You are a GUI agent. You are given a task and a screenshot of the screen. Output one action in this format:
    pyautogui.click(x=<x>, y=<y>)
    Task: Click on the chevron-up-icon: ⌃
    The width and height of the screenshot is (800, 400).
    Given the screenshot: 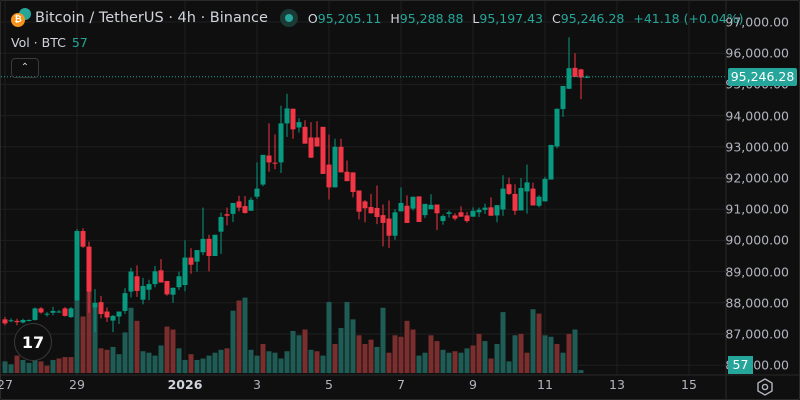 What is the action you would take?
    pyautogui.click(x=25, y=67)
    